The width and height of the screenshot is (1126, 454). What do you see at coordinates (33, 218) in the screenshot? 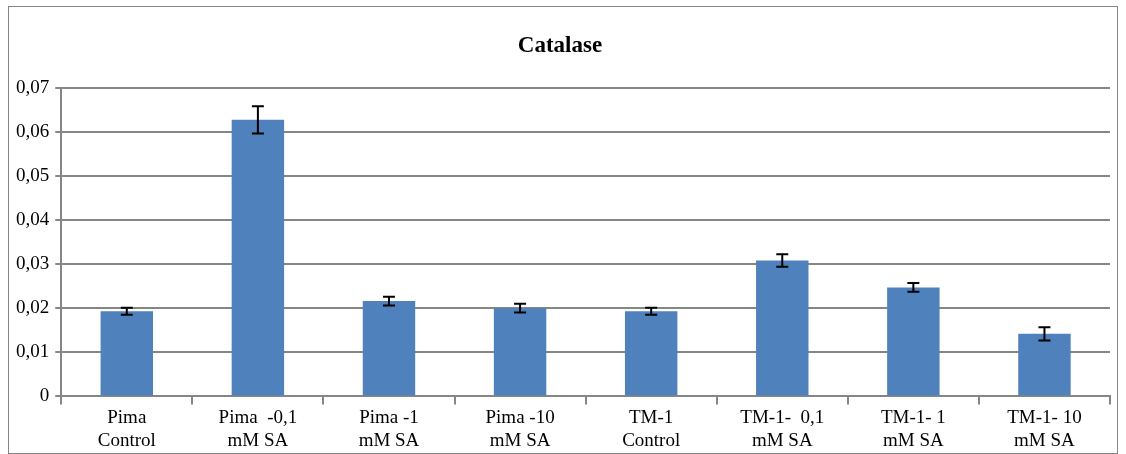
I see `y-tick-label: 0,04` at bounding box center [33, 218].